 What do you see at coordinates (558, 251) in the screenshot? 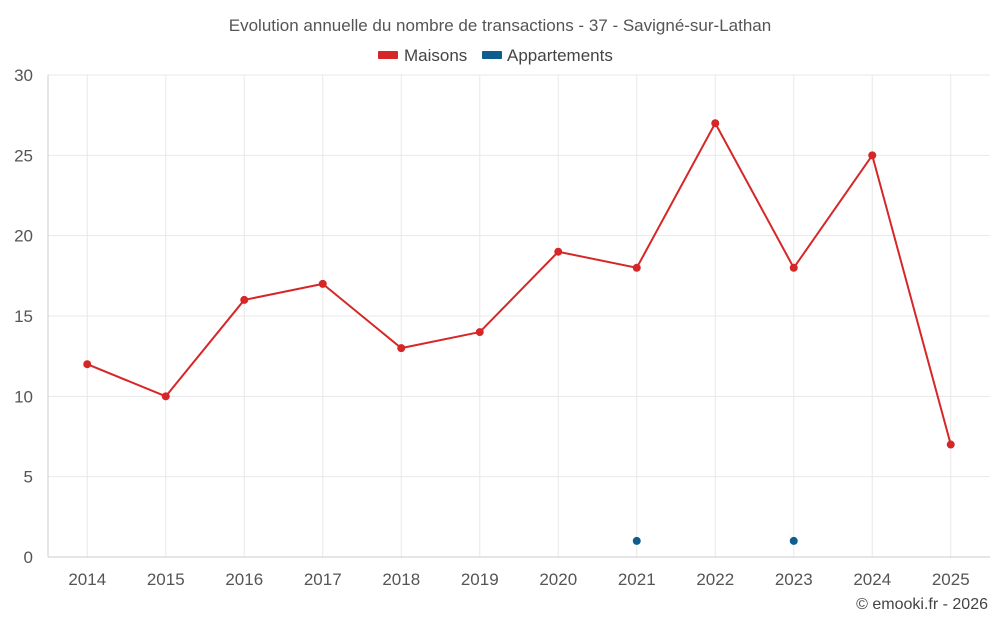
I see `data-point-maisons-2020` at bounding box center [558, 251].